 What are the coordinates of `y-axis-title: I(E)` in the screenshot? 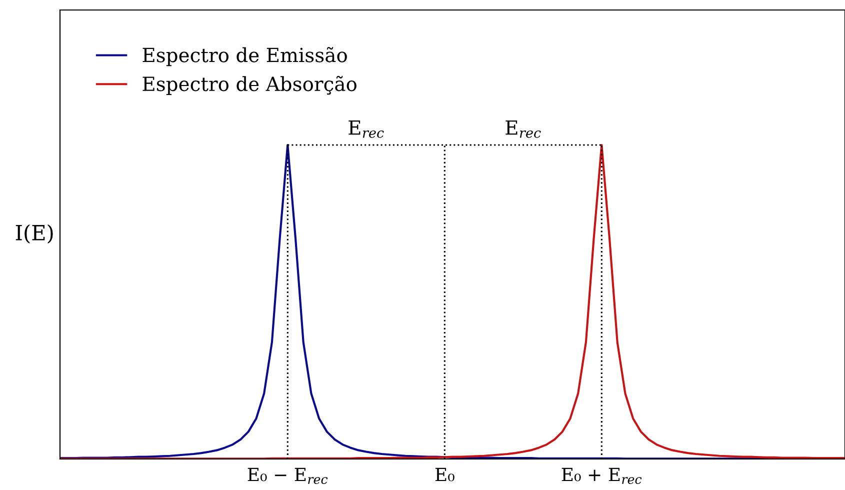 It's located at (34, 234).